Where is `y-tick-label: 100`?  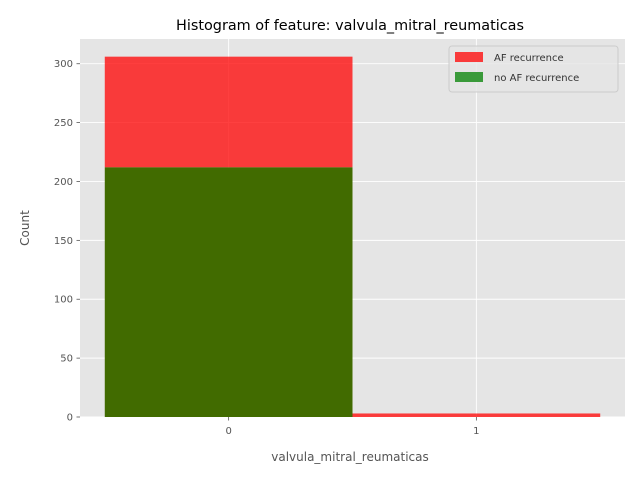 y-tick-label: 100 is located at coordinates (63, 300).